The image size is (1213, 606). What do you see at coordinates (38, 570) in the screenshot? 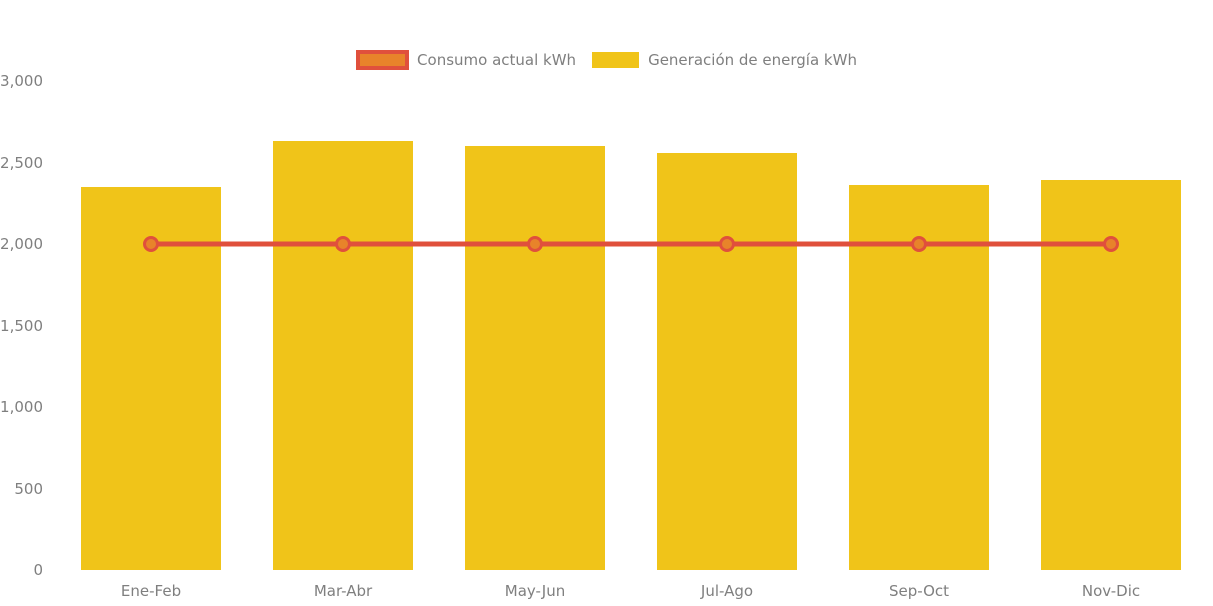
I see `y-tick-label: 0` at bounding box center [38, 570].